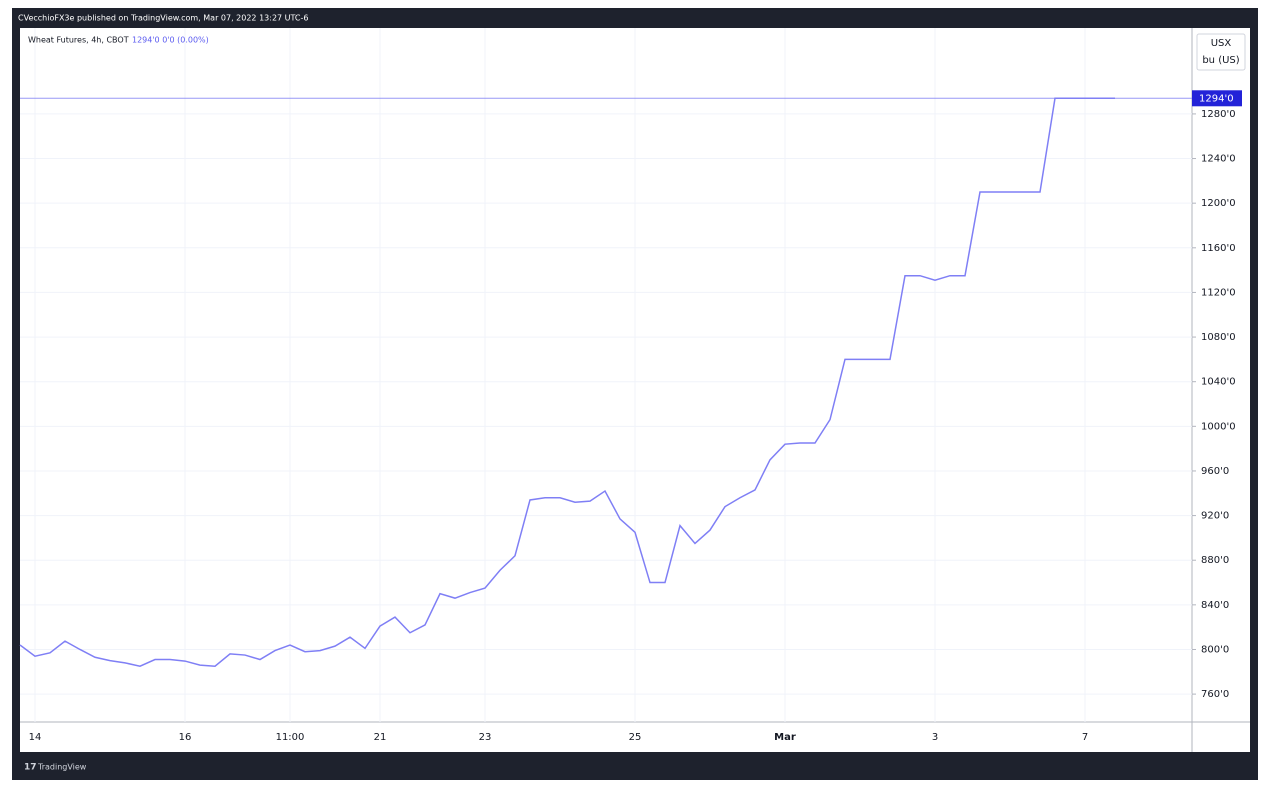  I want to click on y-tick-label: 1080'0, so click(1218, 337).